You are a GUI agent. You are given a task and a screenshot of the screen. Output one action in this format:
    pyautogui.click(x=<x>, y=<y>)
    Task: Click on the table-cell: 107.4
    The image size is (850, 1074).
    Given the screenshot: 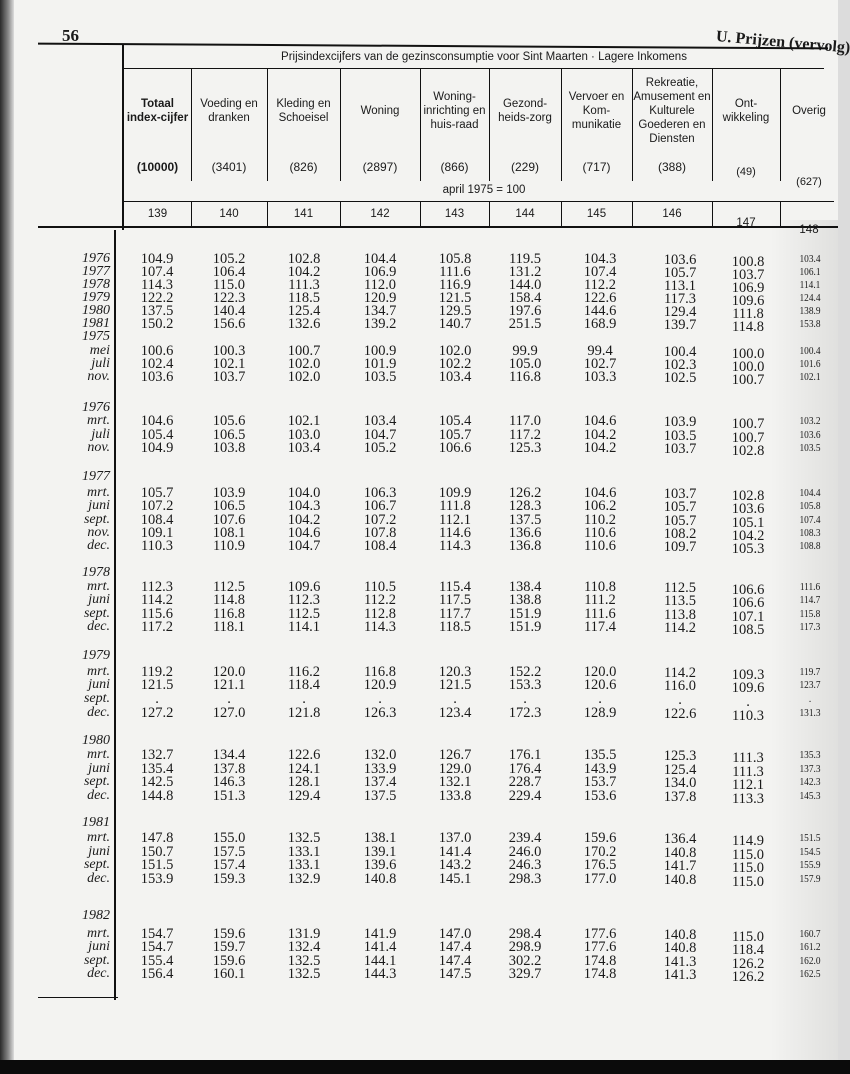 What is the action you would take?
    pyautogui.click(x=810, y=520)
    